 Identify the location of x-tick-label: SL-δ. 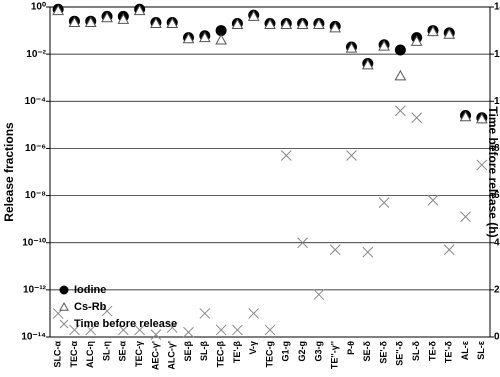
(416, 350).